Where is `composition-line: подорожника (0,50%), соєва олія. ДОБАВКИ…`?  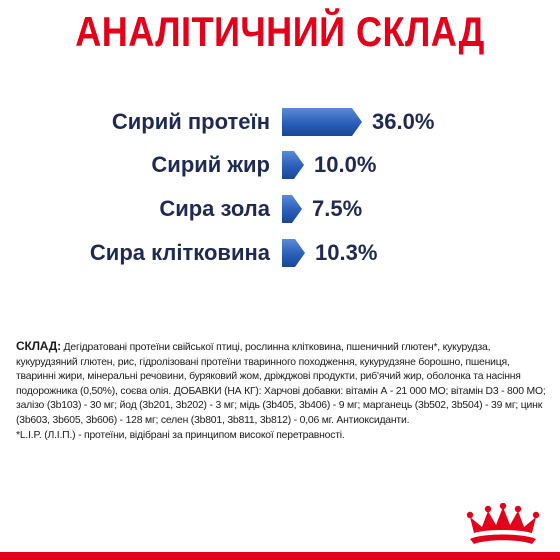 composition-line: подорожника (0,50%), соєва олія. ДОБАВКИ… is located at coordinates (281, 391).